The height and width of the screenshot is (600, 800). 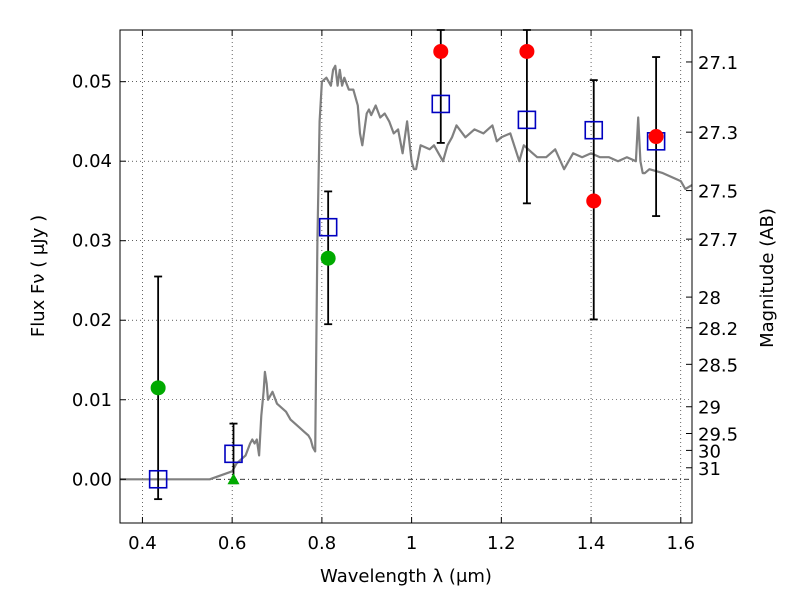 What do you see at coordinates (718, 240) in the screenshot?
I see `right-tick-label: 27.7` at bounding box center [718, 240].